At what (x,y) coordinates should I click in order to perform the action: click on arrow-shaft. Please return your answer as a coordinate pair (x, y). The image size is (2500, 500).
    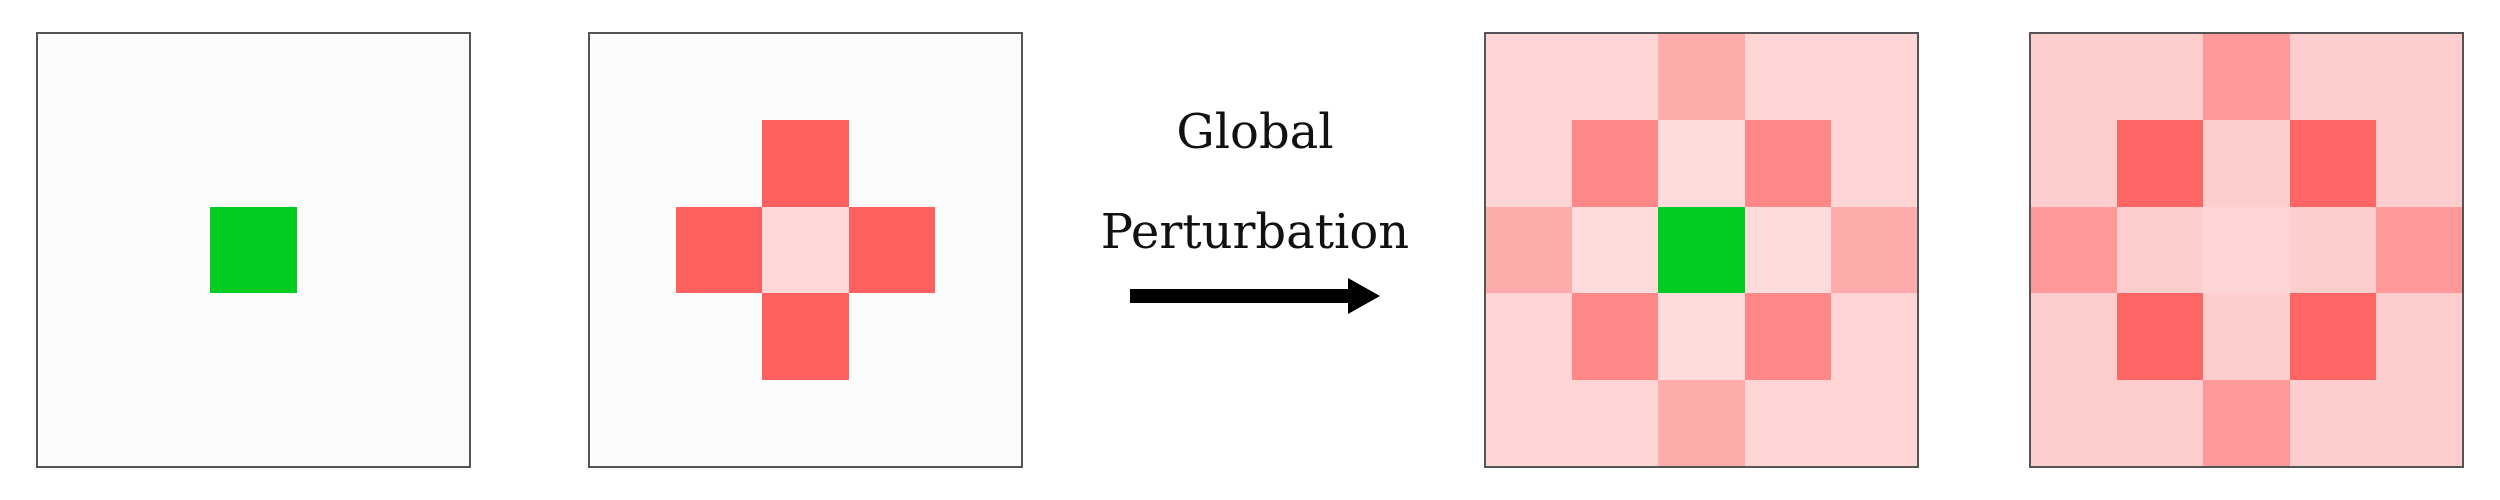
    Looking at the image, I should click on (1240, 296).